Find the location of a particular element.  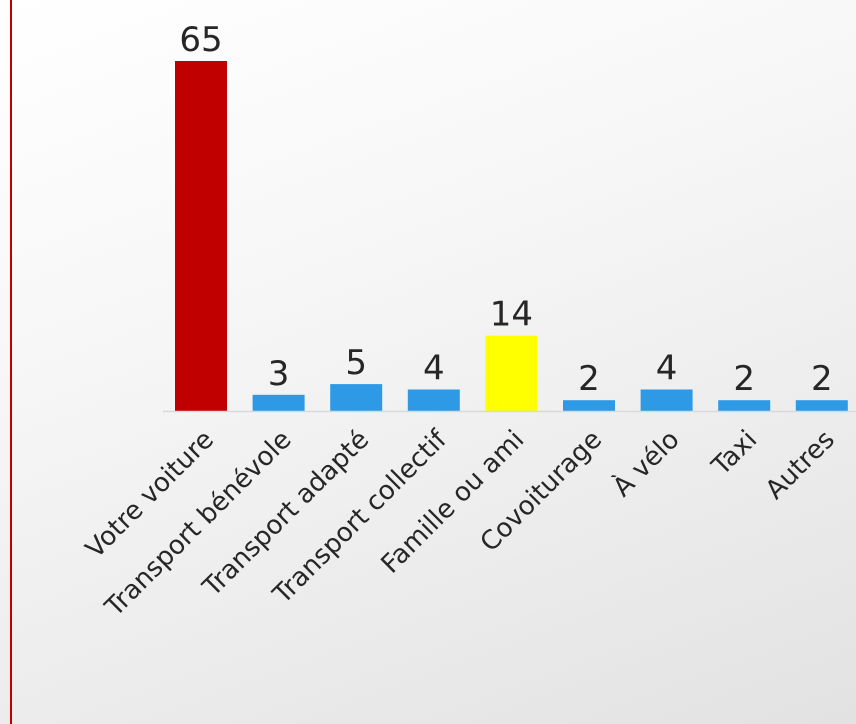

category-label: À vélo is located at coordinates (646, 463).